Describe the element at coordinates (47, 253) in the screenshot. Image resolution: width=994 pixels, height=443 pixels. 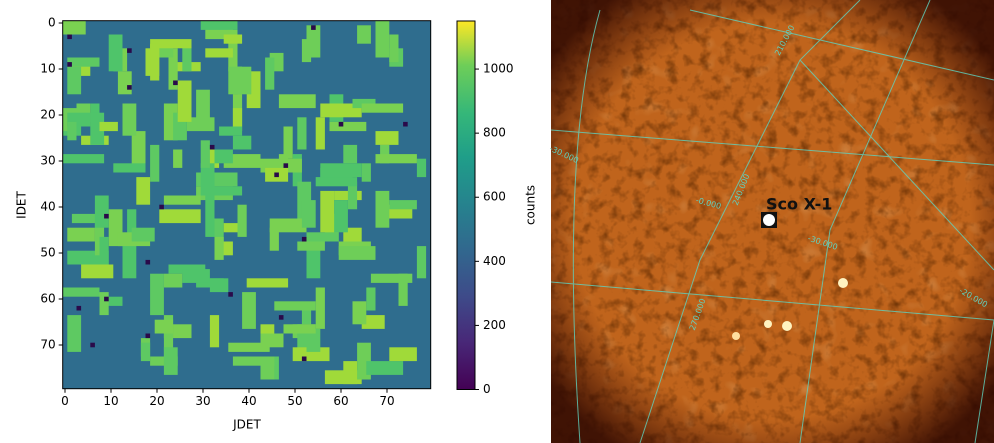
I see `y-tick-label: 50` at that location.